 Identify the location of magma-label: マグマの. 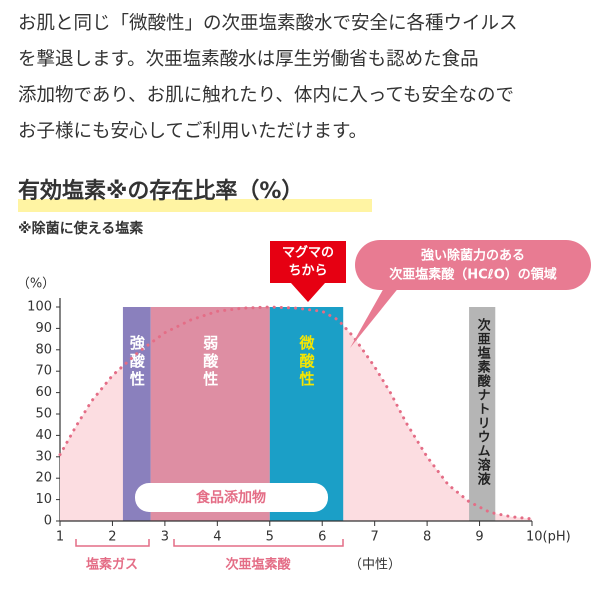
(308, 253).